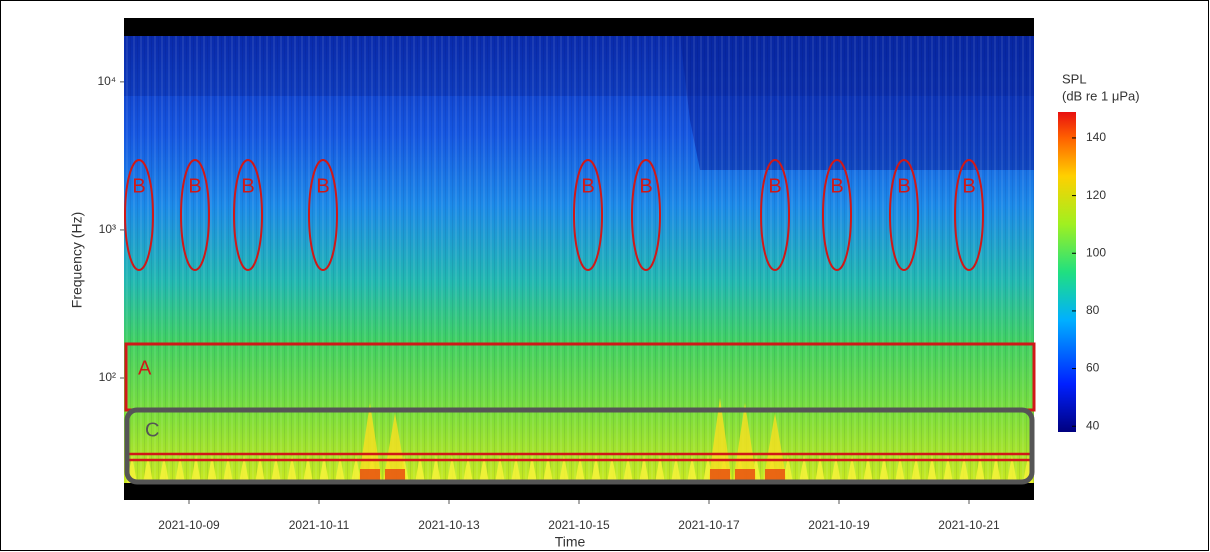 This screenshot has height=552, width=1210. Describe the element at coordinates (1093, 310) in the screenshot. I see `colorbar-tick-label: 80` at that location.